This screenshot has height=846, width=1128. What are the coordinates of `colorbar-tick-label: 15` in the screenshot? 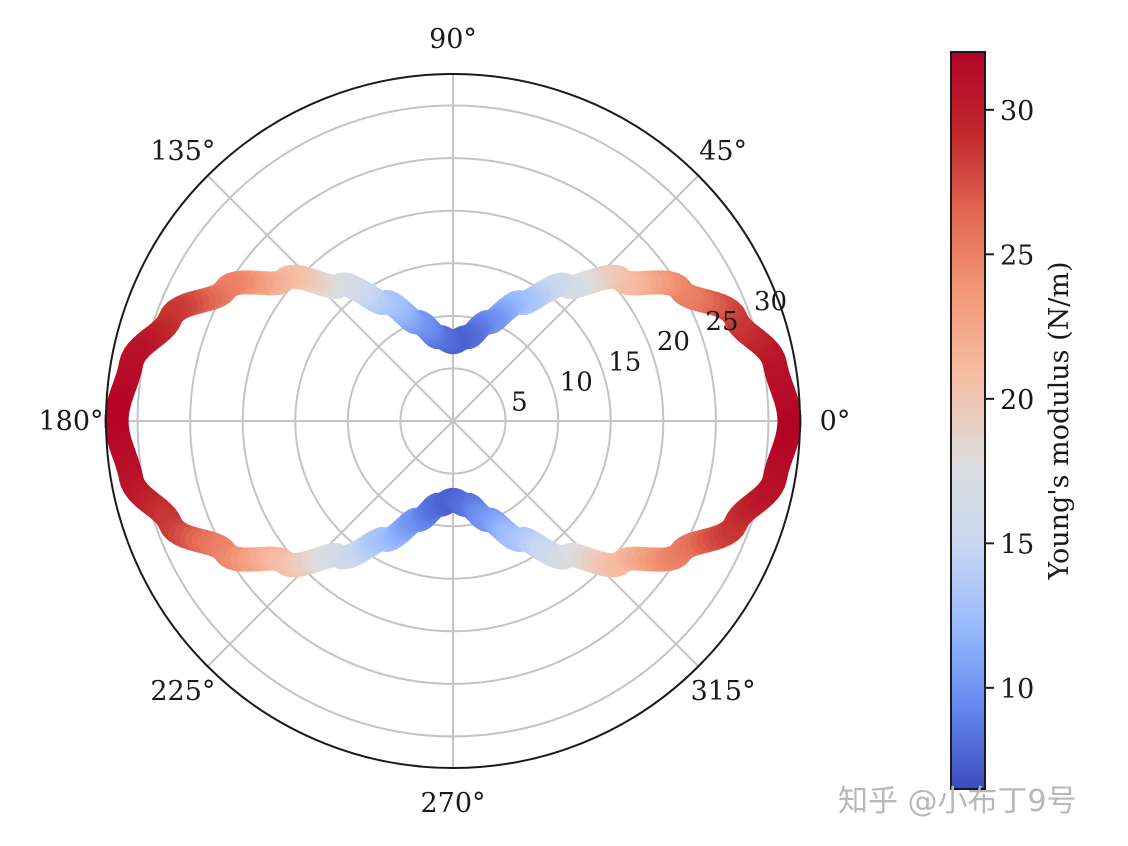 It's located at (1017, 544).